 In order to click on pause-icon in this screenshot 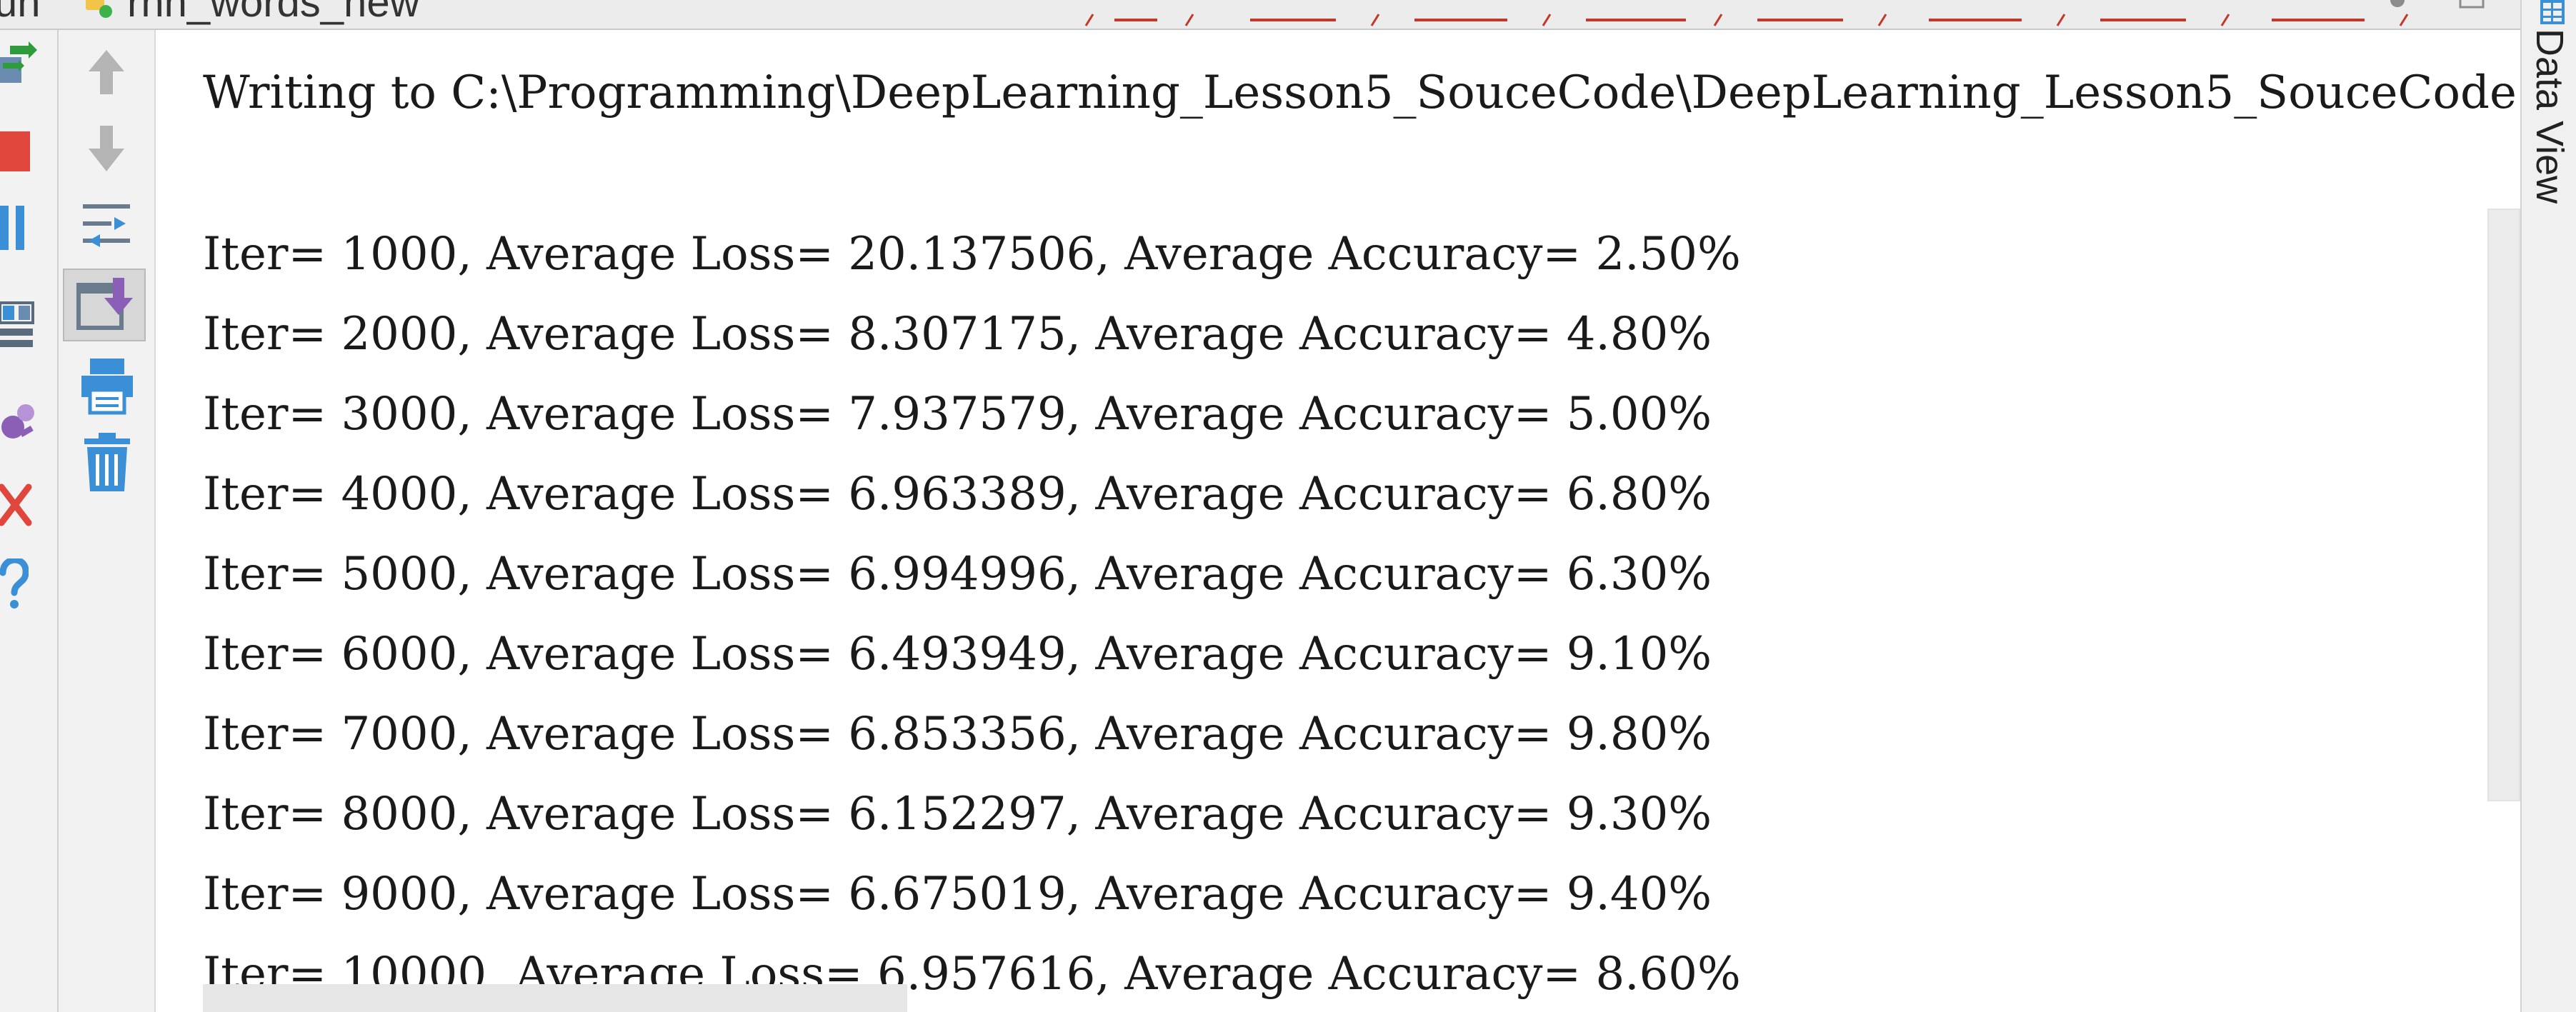, I will do `click(15, 229)`.